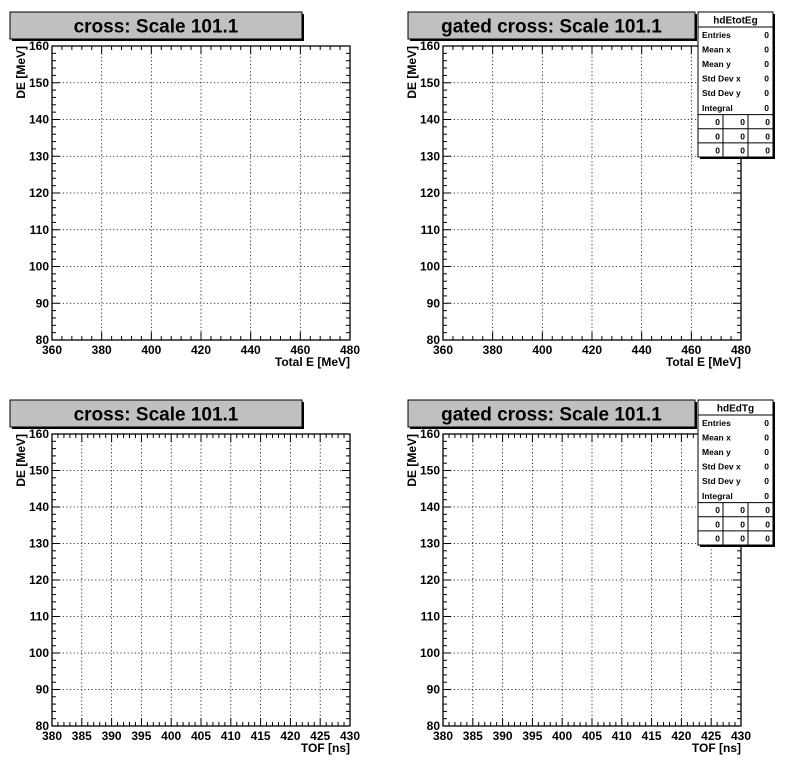 The height and width of the screenshot is (775, 798). I want to click on x-tick-label: 405, so click(201, 736).